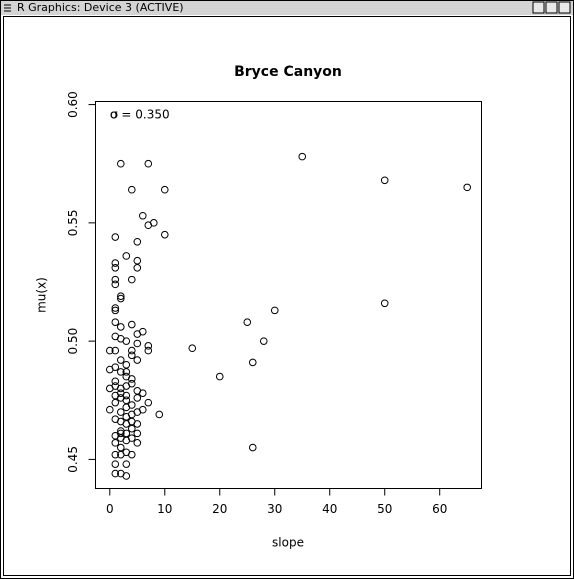 The width and height of the screenshot is (574, 579). What do you see at coordinates (384, 509) in the screenshot?
I see `x-tick-label: 50` at bounding box center [384, 509].